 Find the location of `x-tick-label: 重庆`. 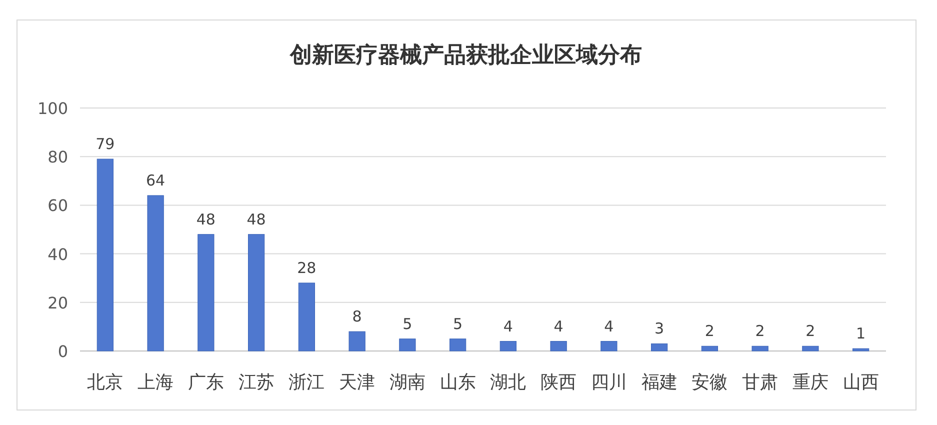

x-tick-label: 重庆 is located at coordinates (810, 382).